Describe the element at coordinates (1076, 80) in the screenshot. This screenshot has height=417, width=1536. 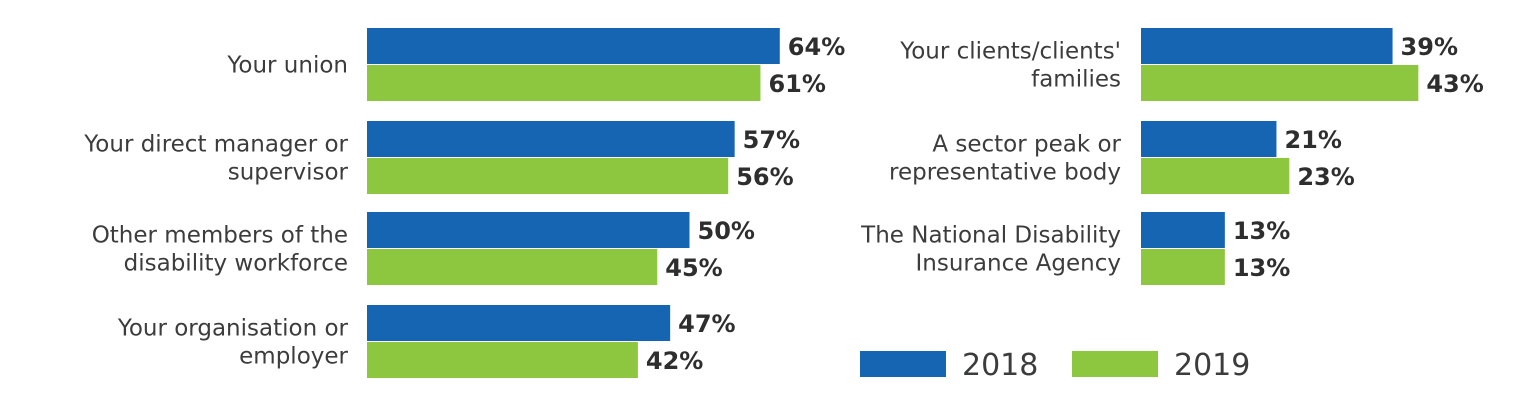
I see `category-label: families` at that location.